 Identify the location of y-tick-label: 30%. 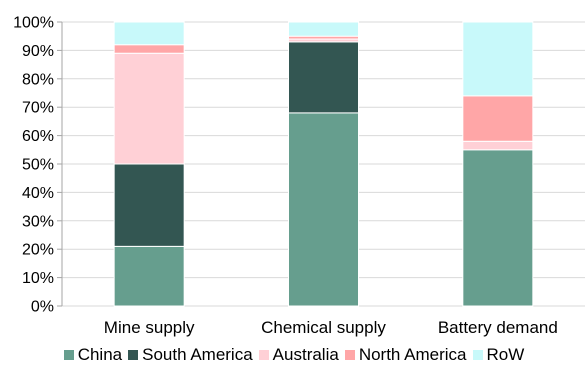
(38, 221).